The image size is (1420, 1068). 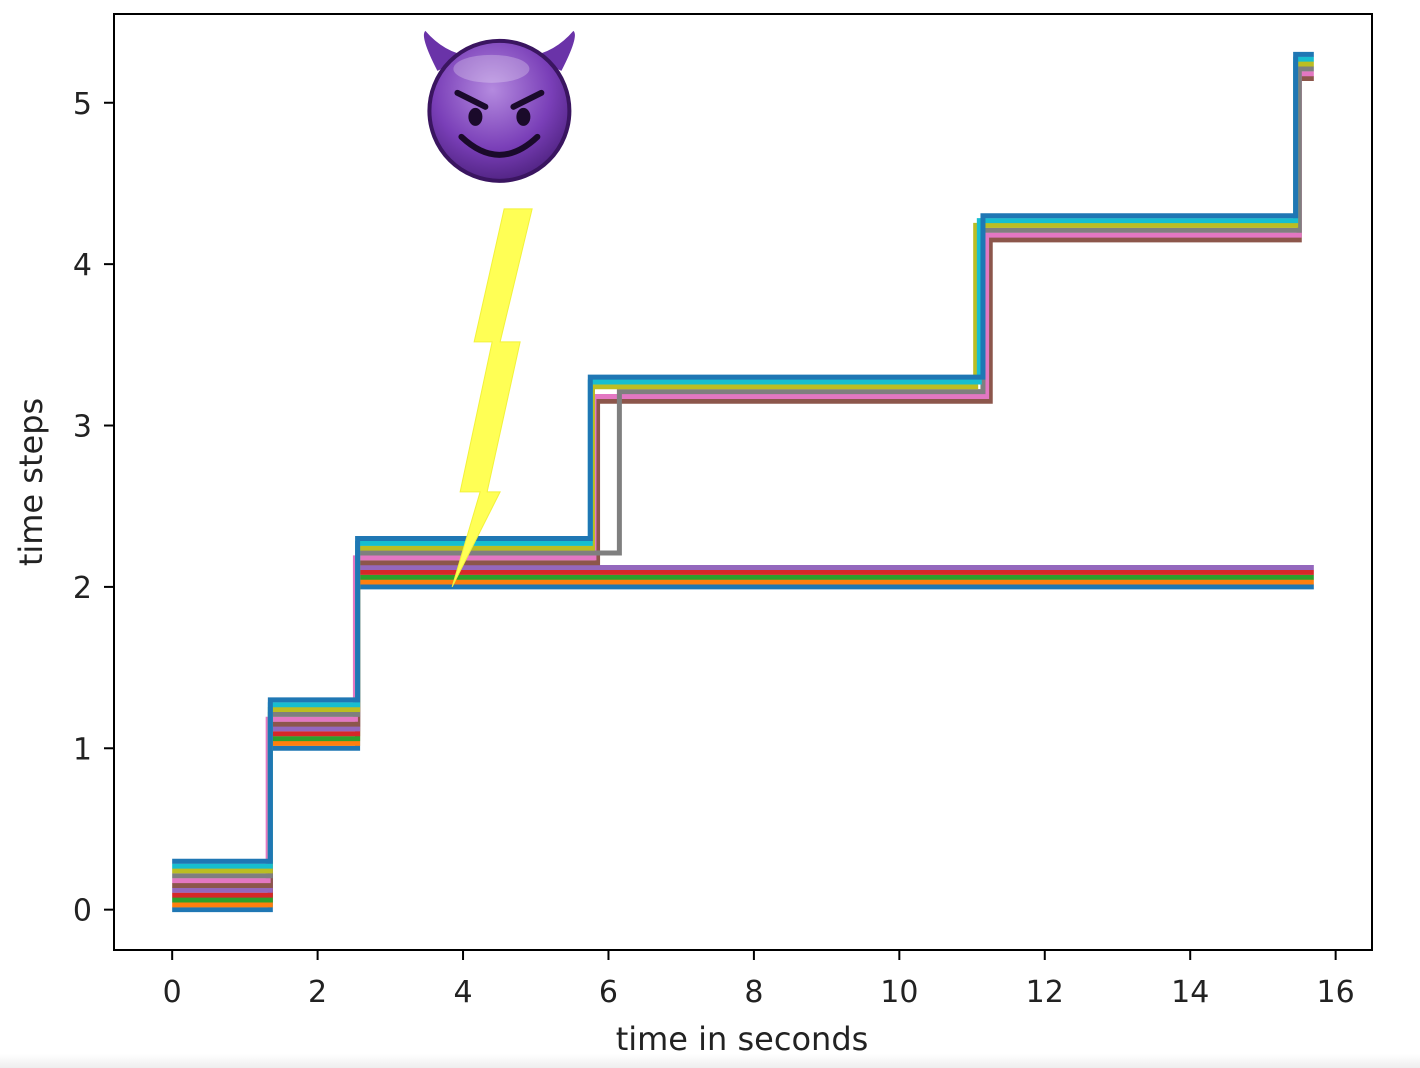 What do you see at coordinates (1336, 992) in the screenshot?
I see `x-tick-label: 16` at bounding box center [1336, 992].